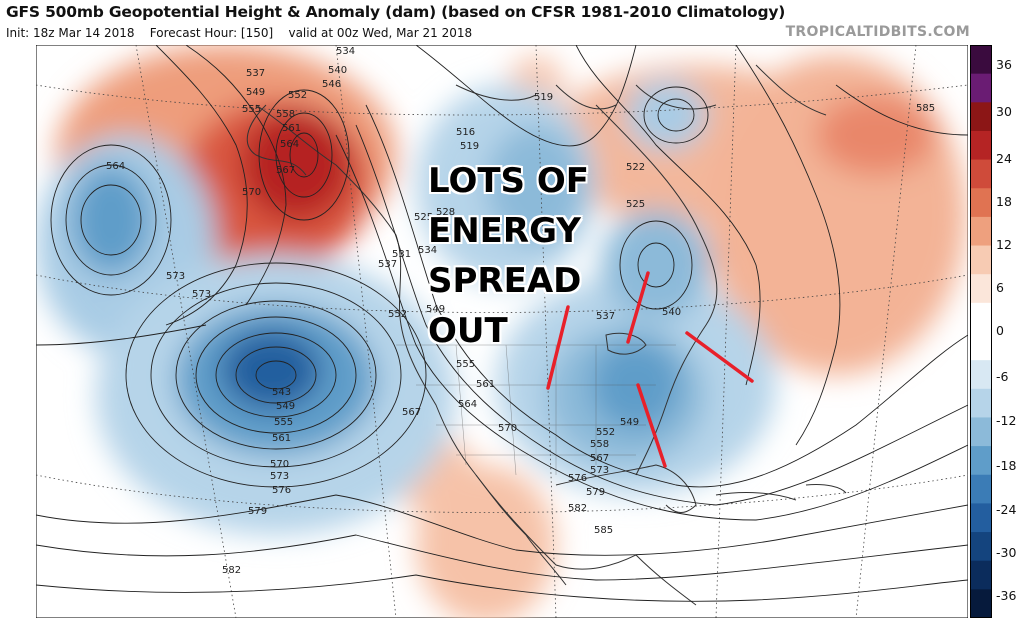 This screenshot has height=638, width=1024. What do you see at coordinates (276, 140) in the screenshot?
I see `alaska-coast` at bounding box center [276, 140].